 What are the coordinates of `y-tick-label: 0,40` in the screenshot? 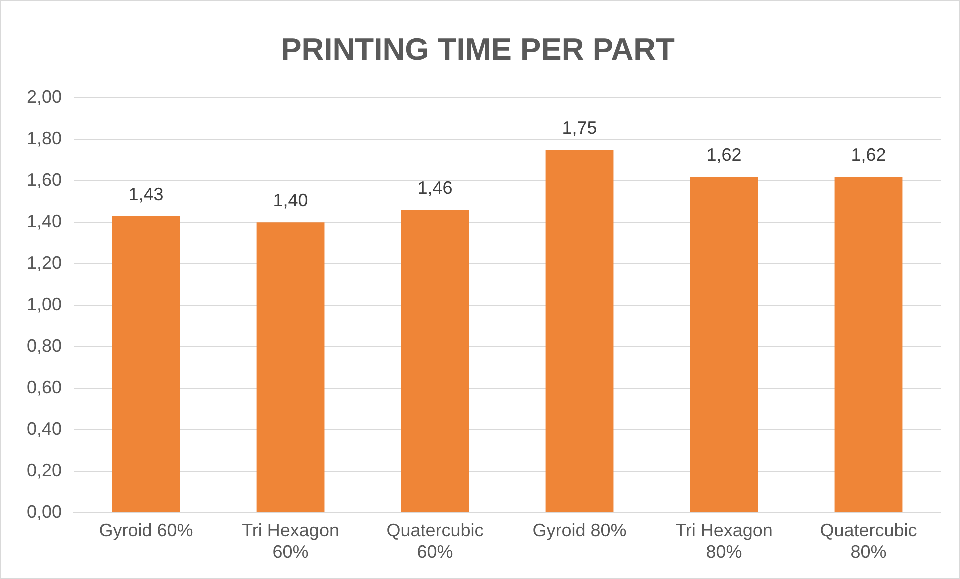 It's located at (44, 428).